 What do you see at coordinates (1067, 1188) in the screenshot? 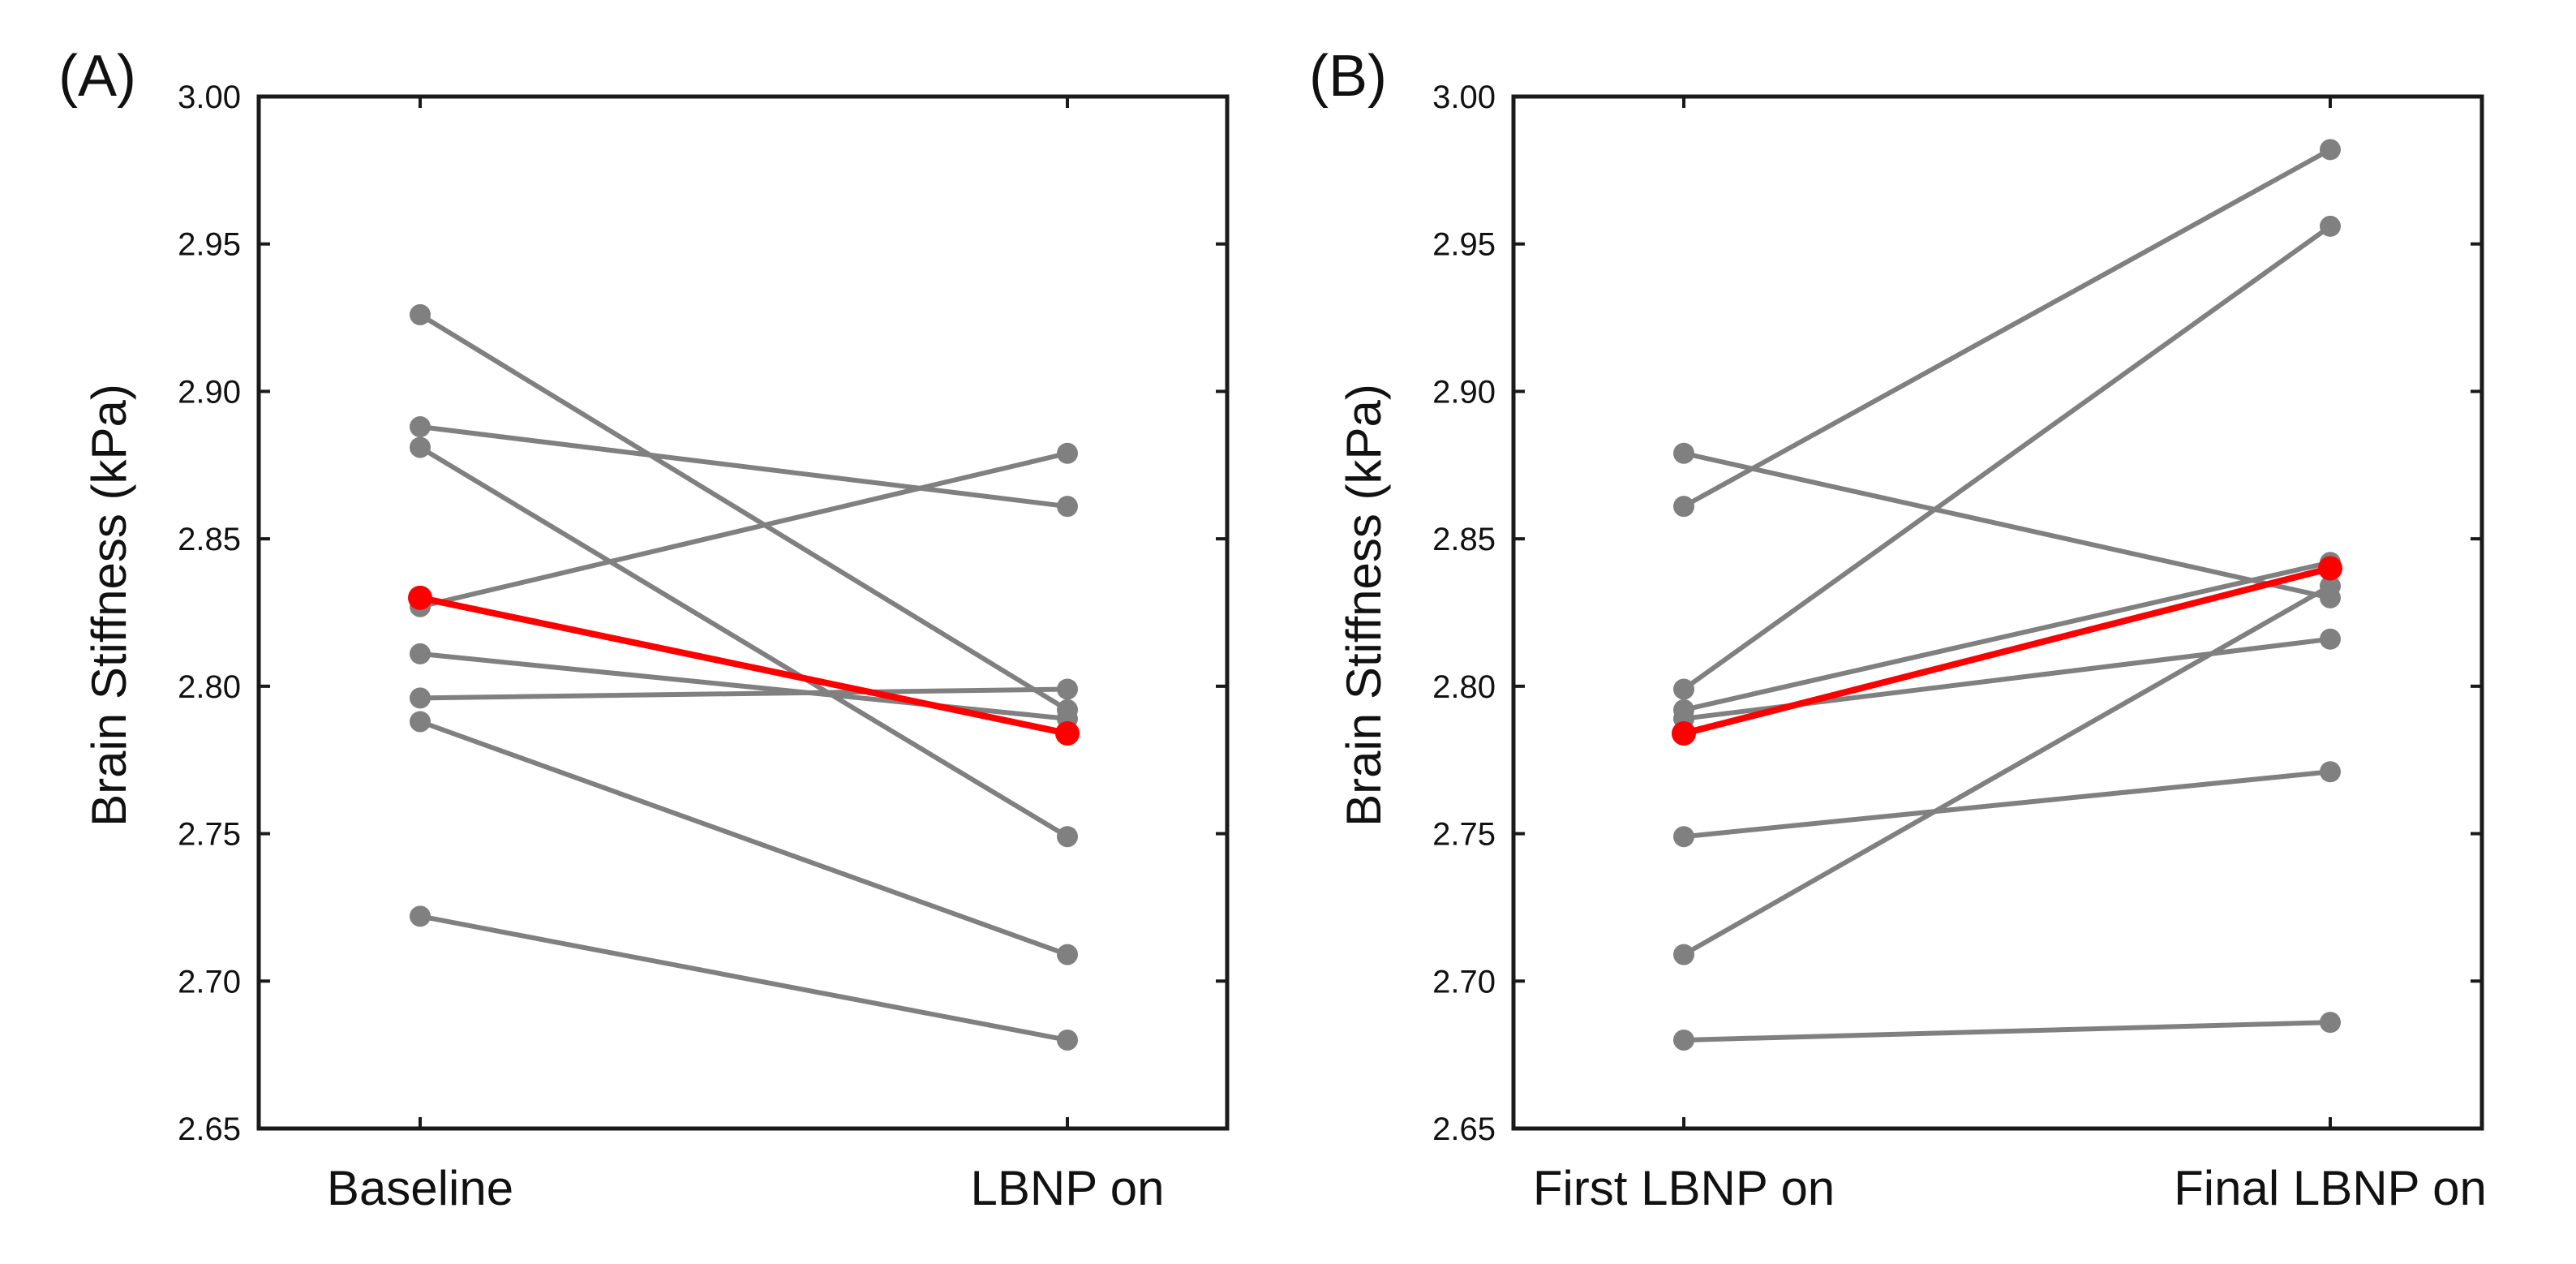
I see `xtick-label: LBNP on` at bounding box center [1067, 1188].